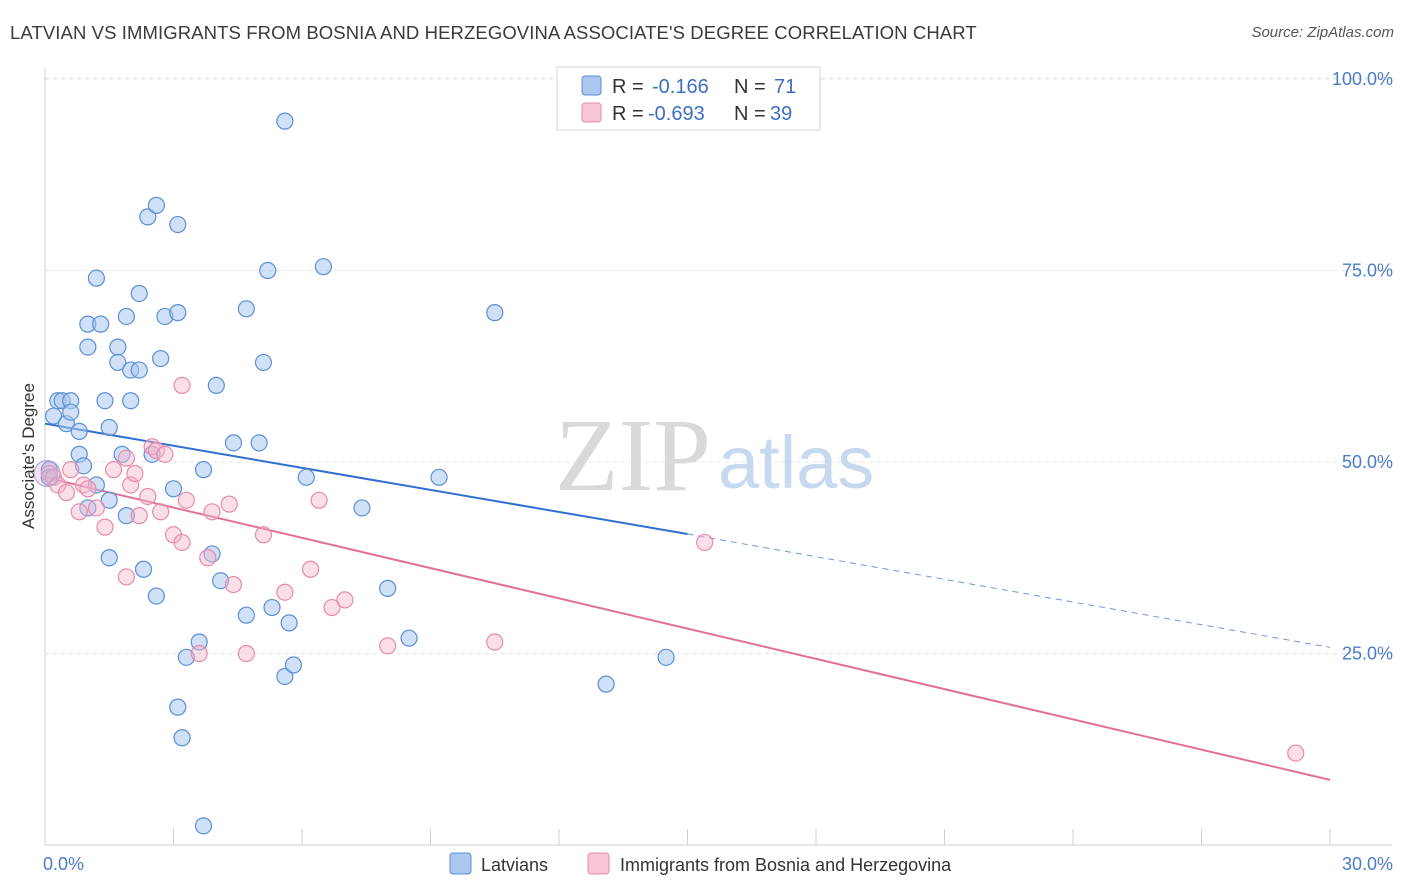  I want to click on trend-line-latvians-extrapolated, so click(1009, 590).